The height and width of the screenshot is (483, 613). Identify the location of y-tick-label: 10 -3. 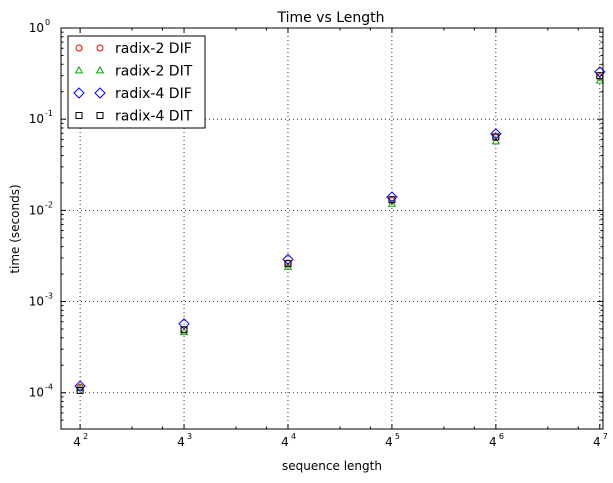
(41, 300).